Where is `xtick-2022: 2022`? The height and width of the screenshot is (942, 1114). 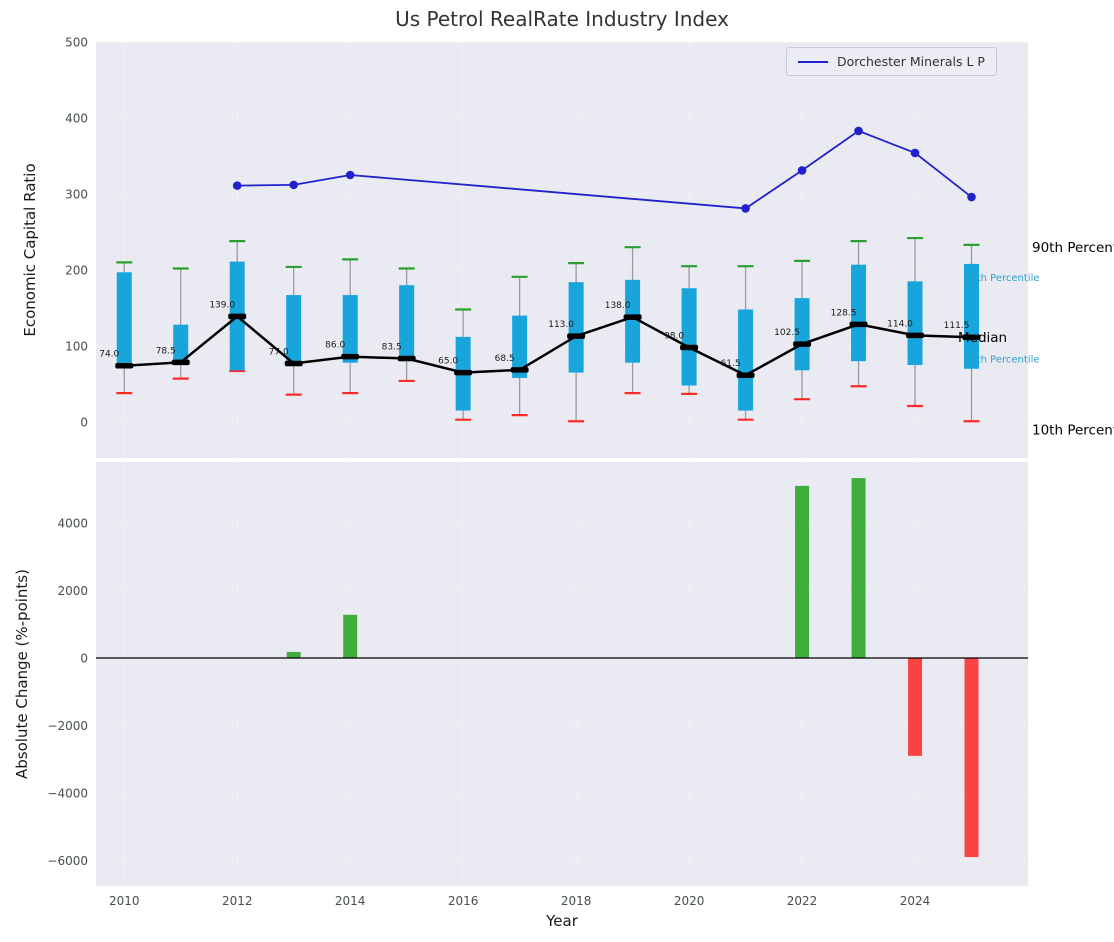 xtick-2022: 2022 is located at coordinates (802, 901).